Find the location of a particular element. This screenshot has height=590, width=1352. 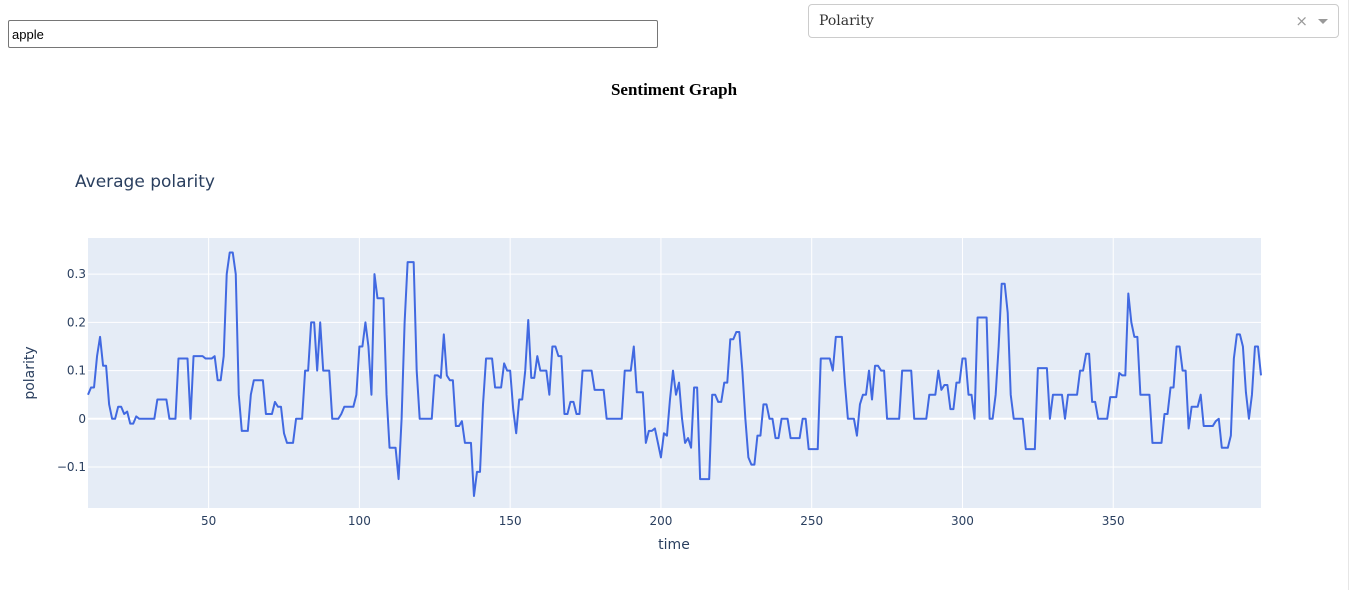

x-tick-label: 200 is located at coordinates (660, 521).